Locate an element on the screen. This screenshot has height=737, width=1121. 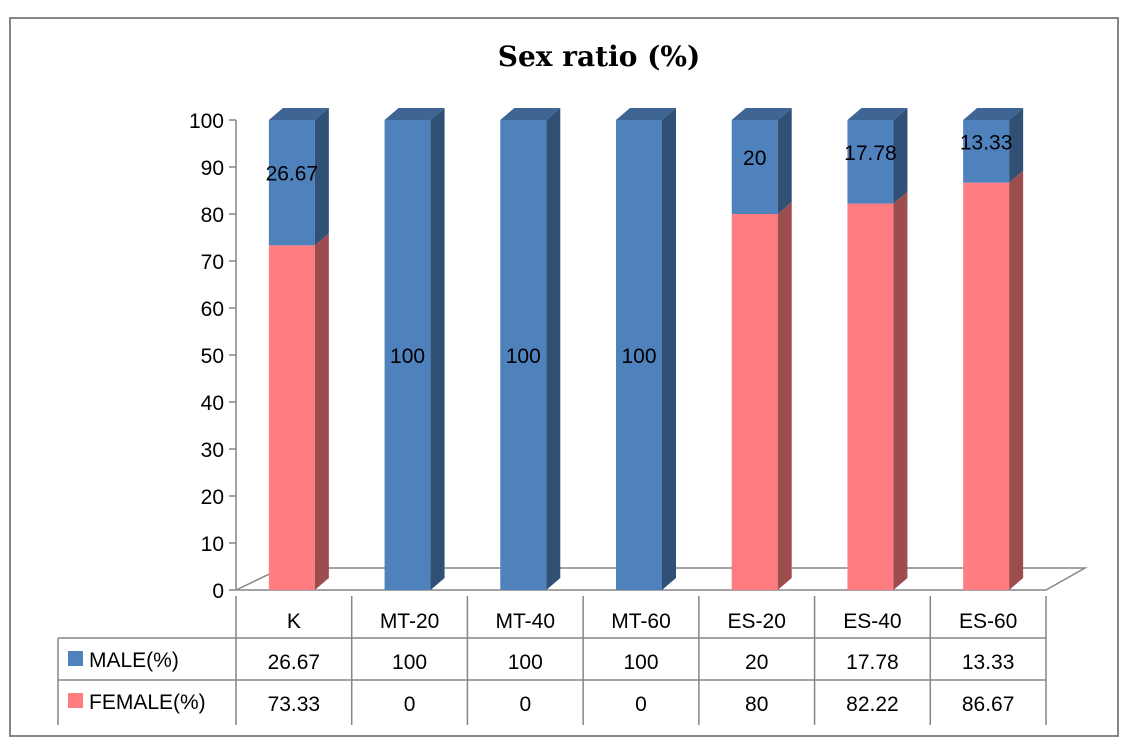
bar-male-0-side is located at coordinates (321, 177).